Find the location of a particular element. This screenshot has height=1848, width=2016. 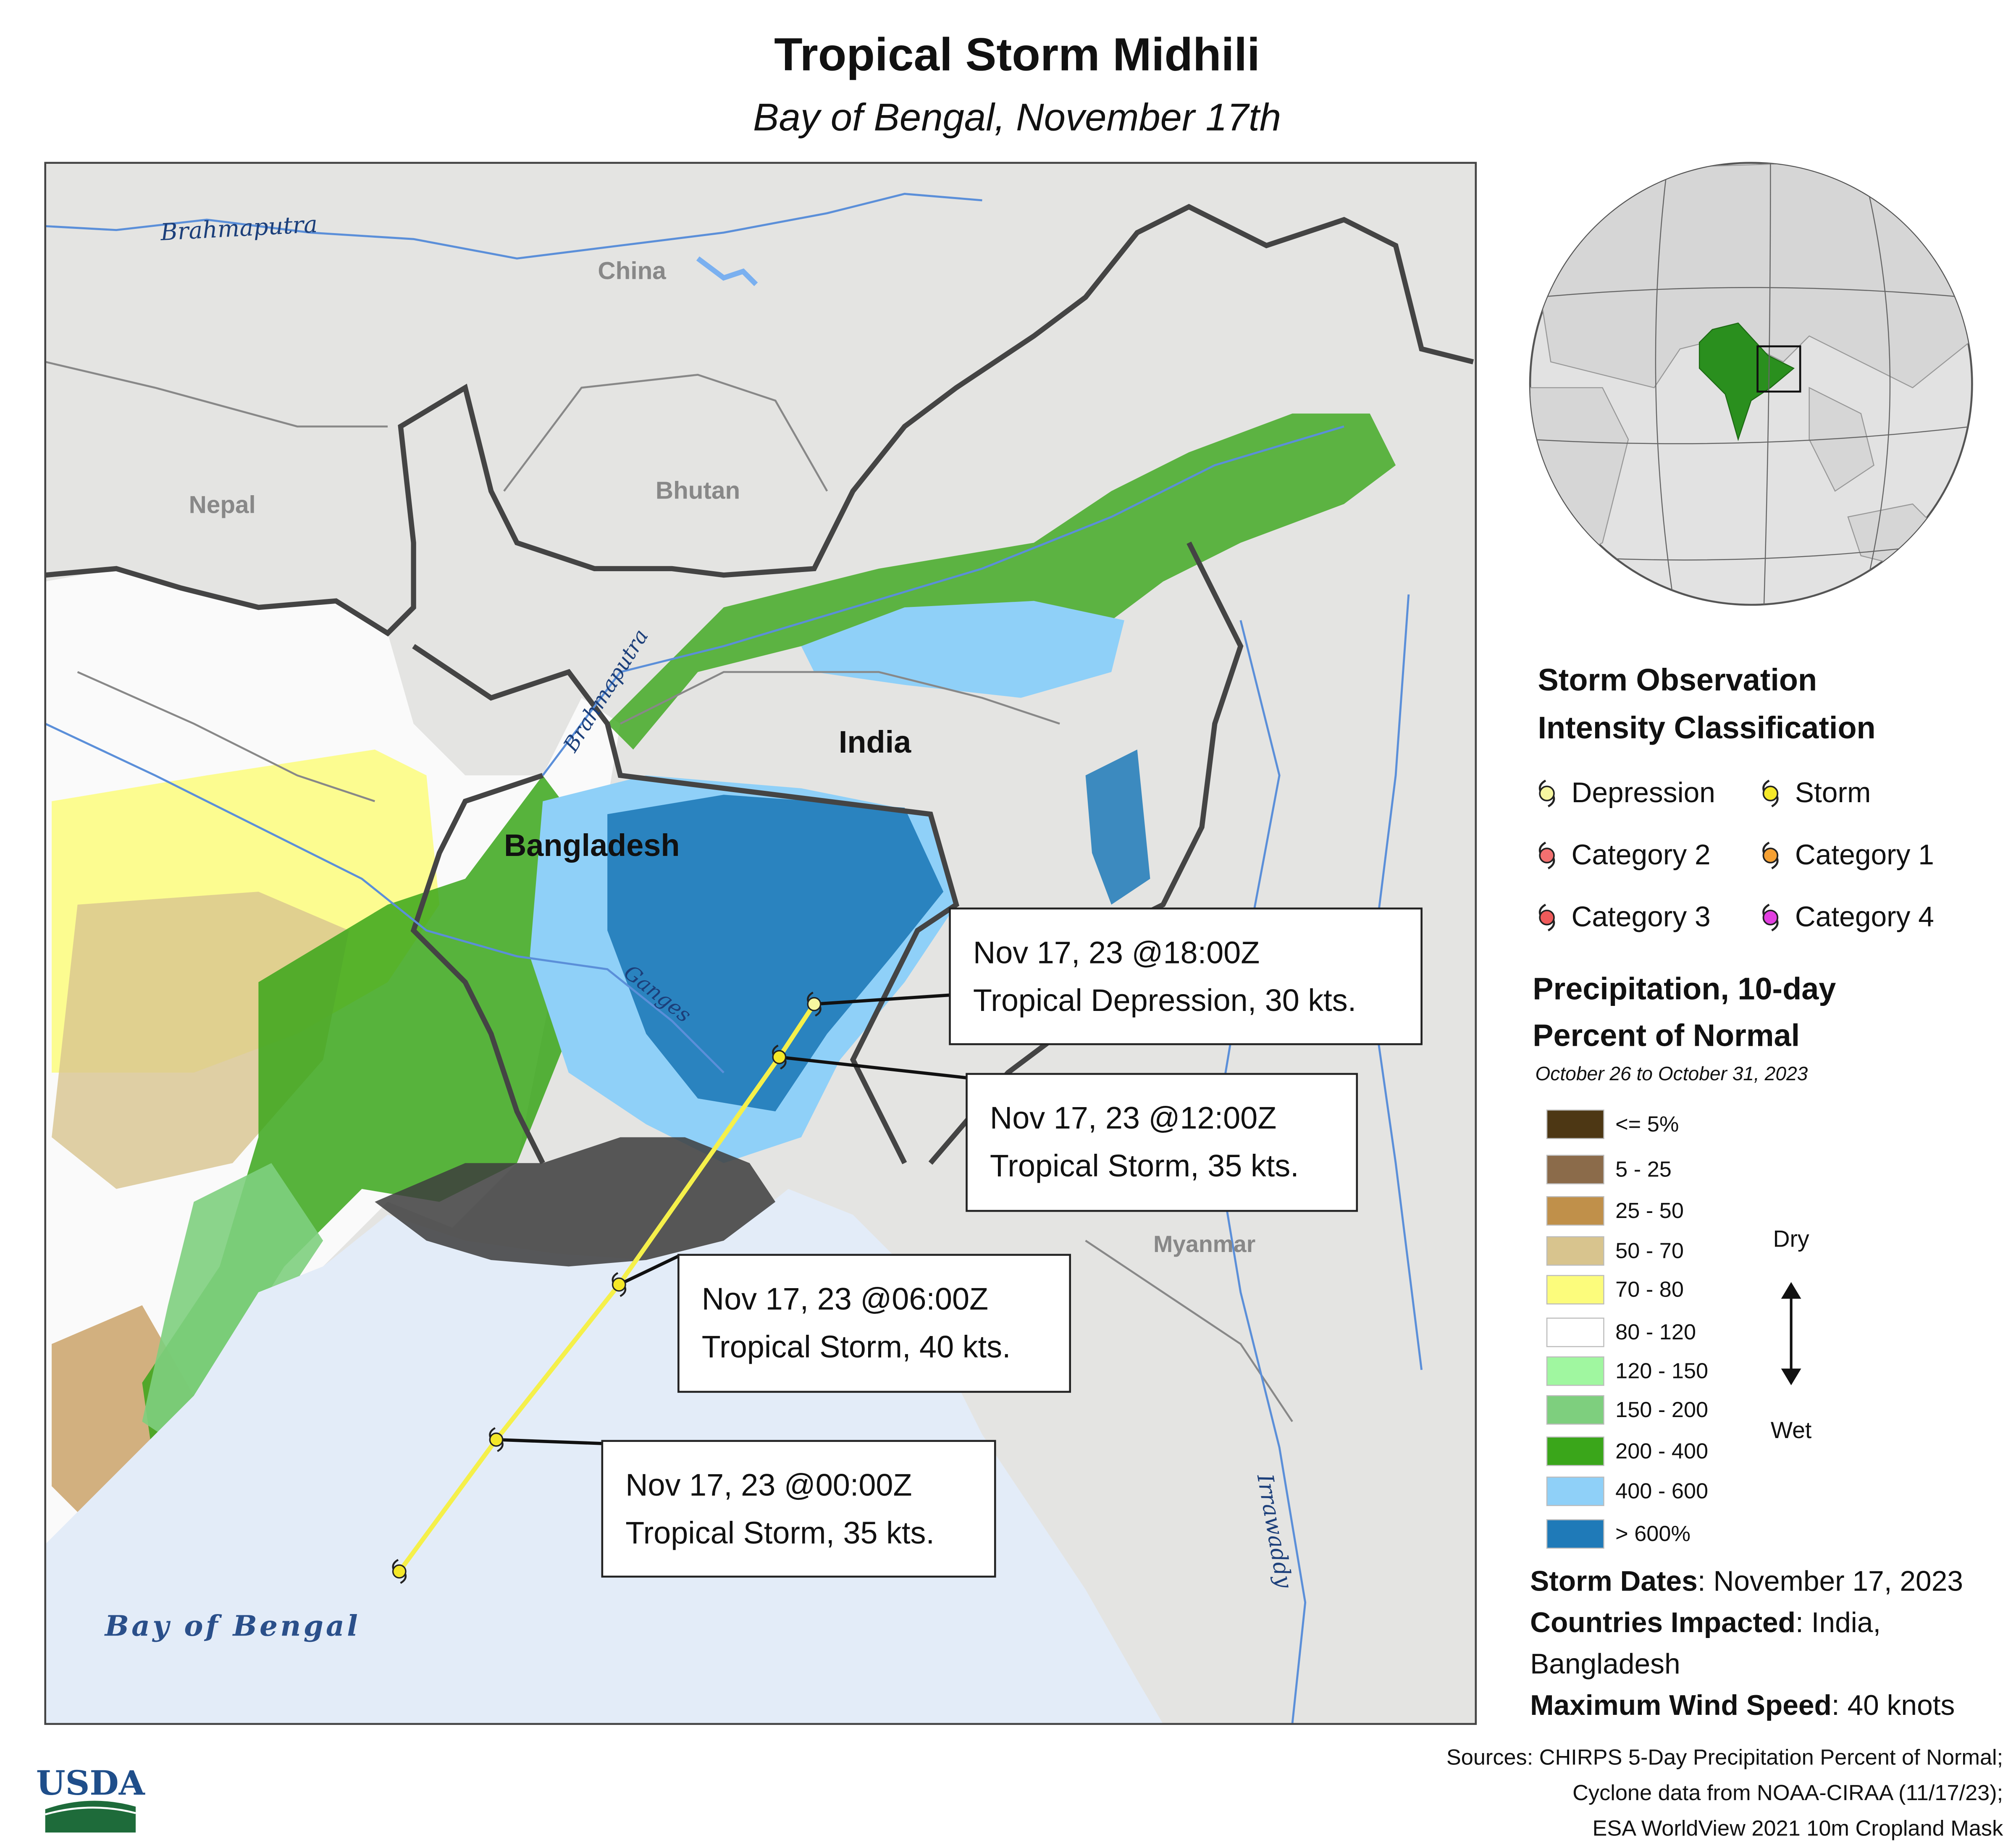

legend-label: 150 - 200 is located at coordinates (1661, 1410).